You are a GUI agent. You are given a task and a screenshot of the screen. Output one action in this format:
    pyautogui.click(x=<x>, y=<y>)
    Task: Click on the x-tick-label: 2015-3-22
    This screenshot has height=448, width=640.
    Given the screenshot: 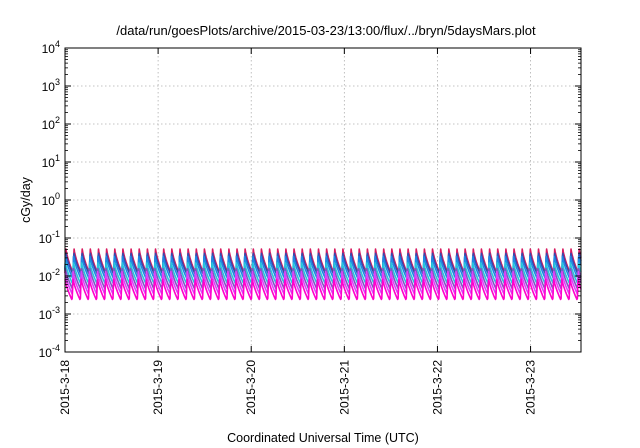 What is the action you would take?
    pyautogui.click(x=437, y=387)
    